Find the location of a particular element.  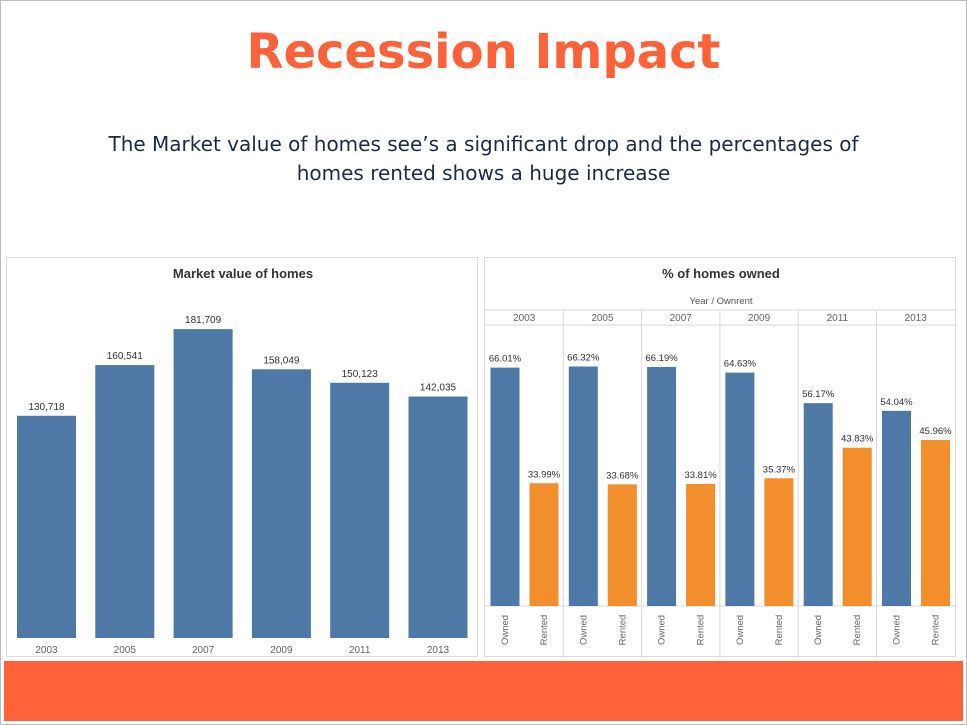

data-label: 35.37% is located at coordinates (779, 469).